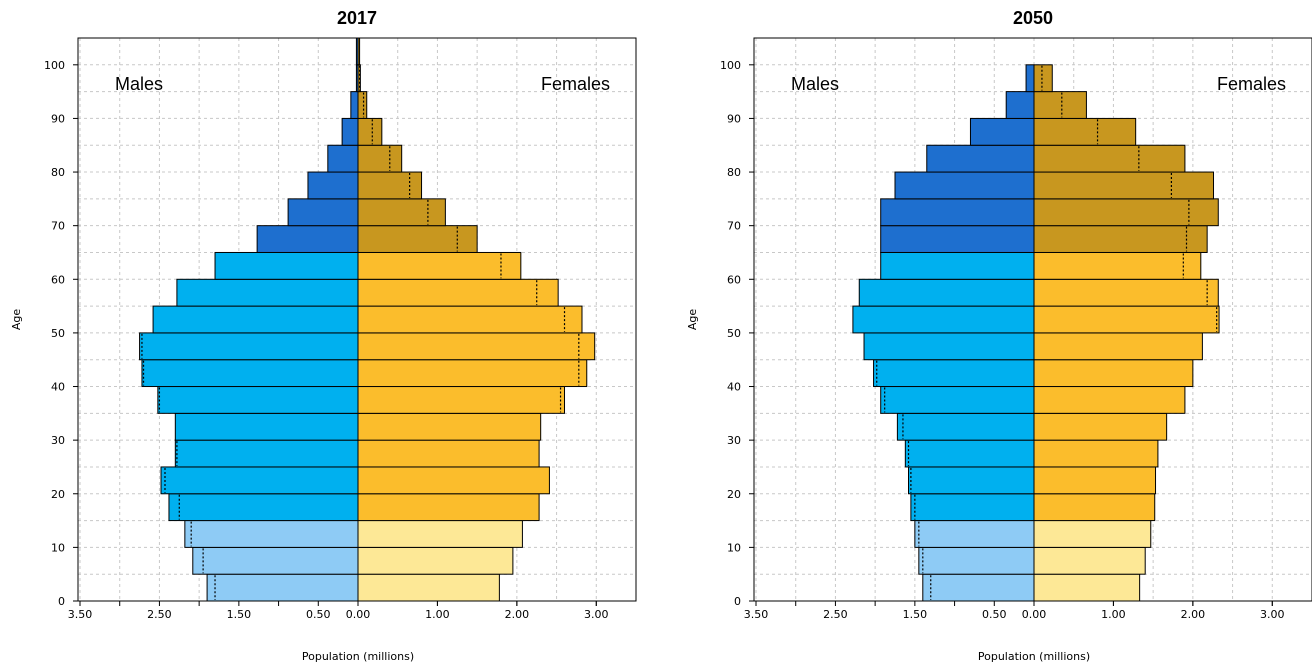 This screenshot has width=1312, height=665. What do you see at coordinates (1113, 614) in the screenshot?
I see `x-tick-label: 1.00` at bounding box center [1113, 614].